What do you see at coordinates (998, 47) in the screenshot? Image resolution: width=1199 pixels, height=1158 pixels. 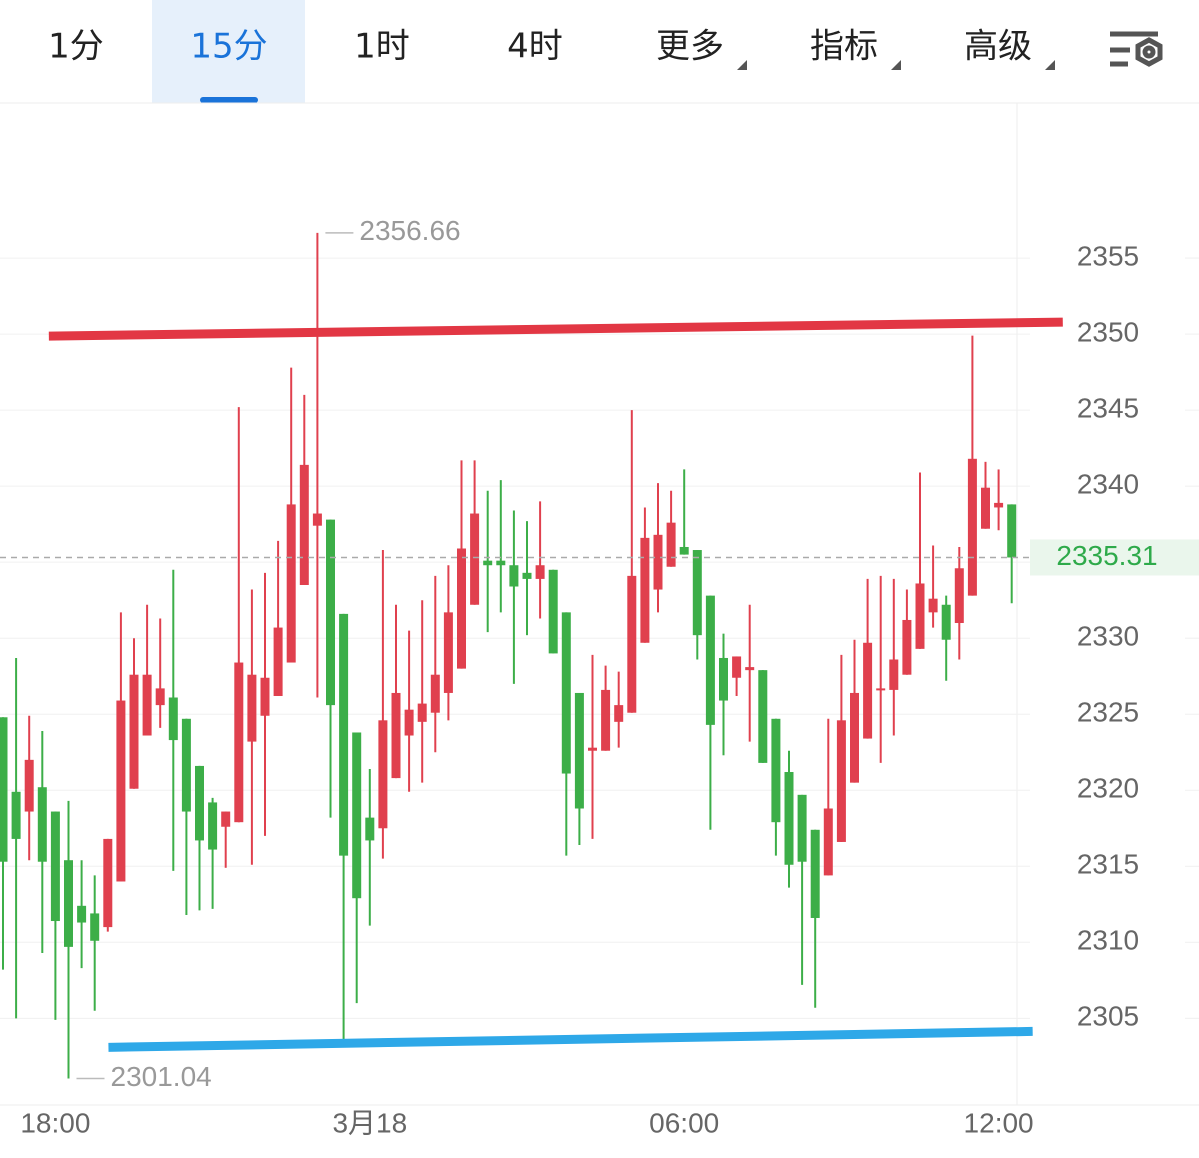 I see `tab: 高级` at bounding box center [998, 47].